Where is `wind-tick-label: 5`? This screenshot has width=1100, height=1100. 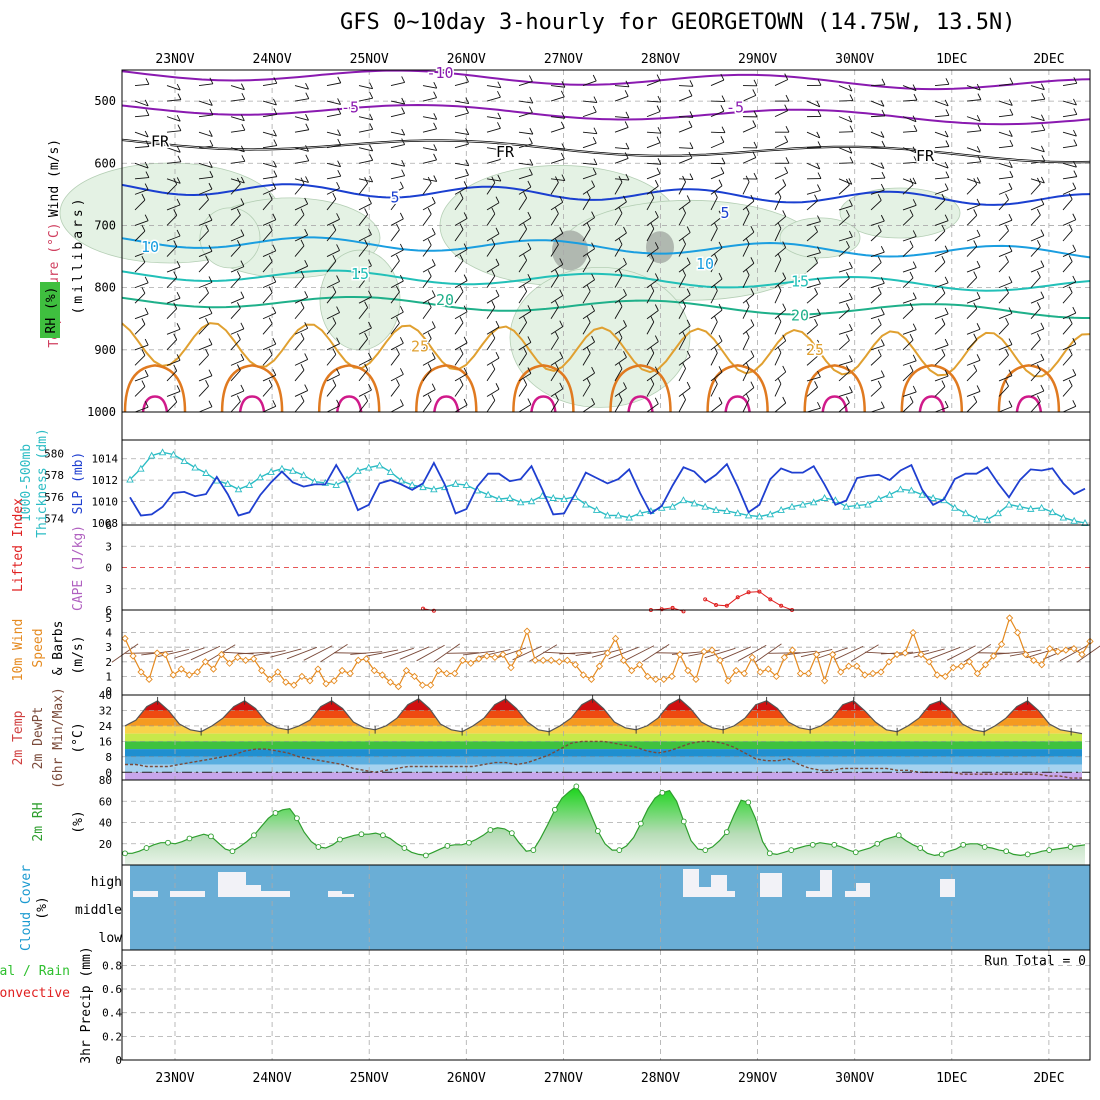 wind-tick-label: 5 is located at coordinates (108, 618).